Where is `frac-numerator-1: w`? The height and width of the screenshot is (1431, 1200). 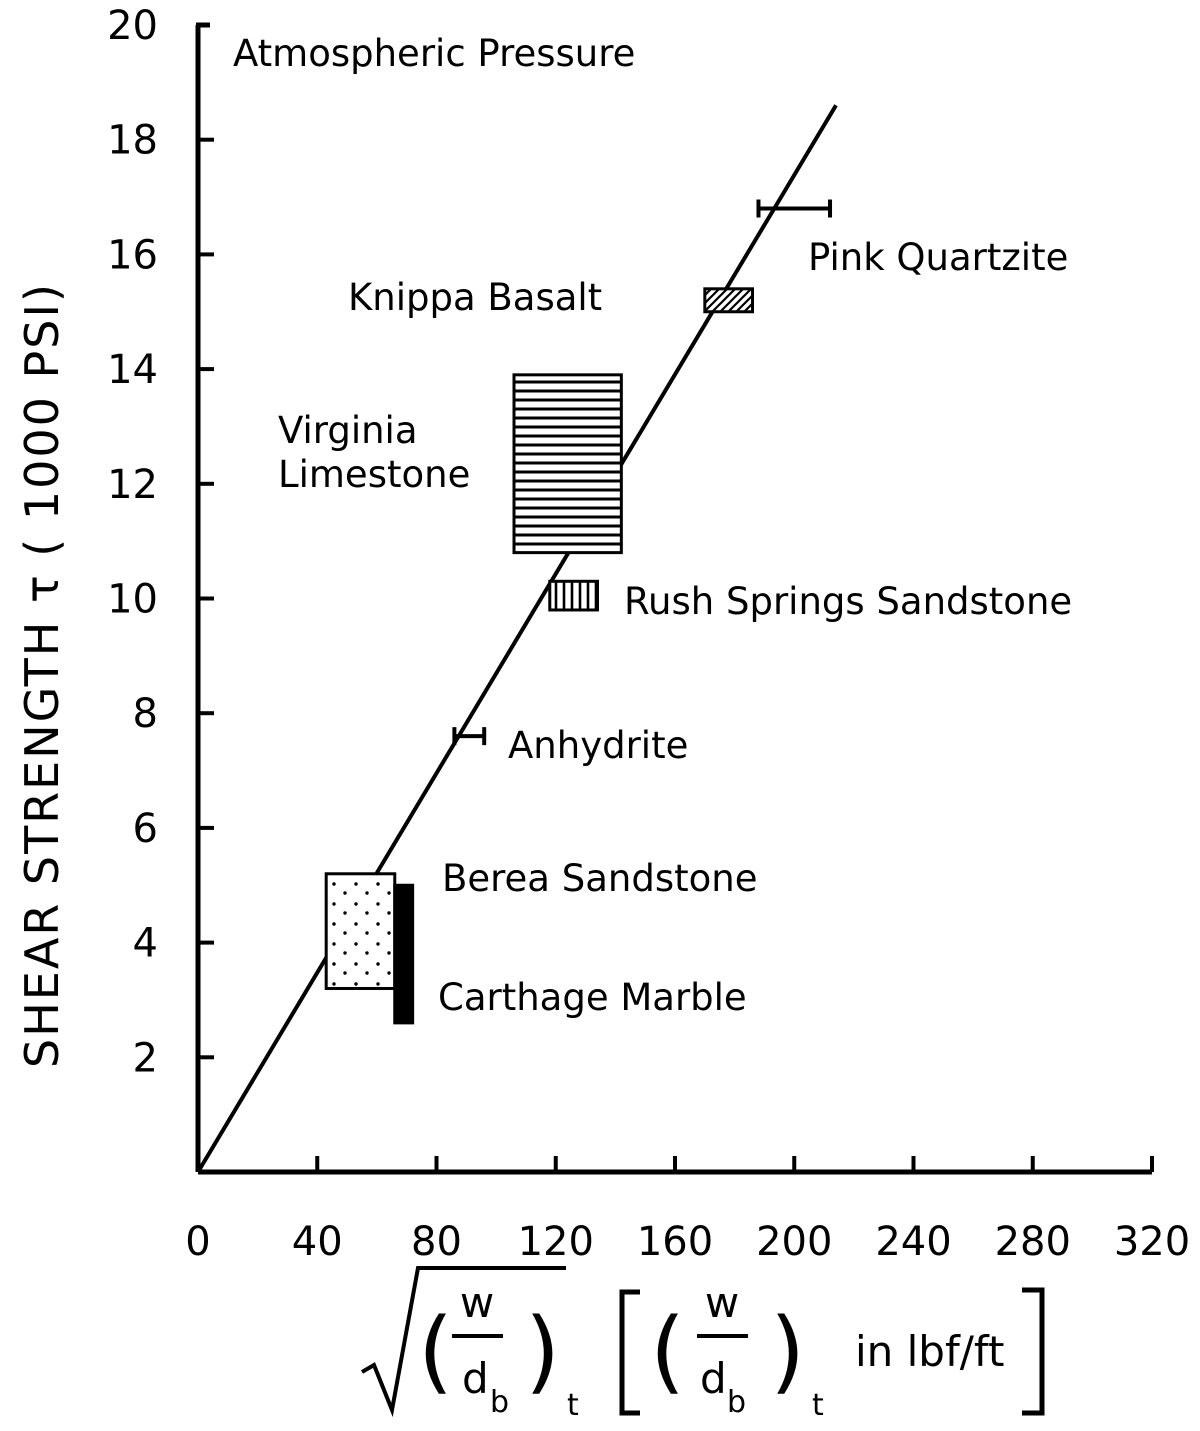
frac-numerator-1: w is located at coordinates (477, 1302).